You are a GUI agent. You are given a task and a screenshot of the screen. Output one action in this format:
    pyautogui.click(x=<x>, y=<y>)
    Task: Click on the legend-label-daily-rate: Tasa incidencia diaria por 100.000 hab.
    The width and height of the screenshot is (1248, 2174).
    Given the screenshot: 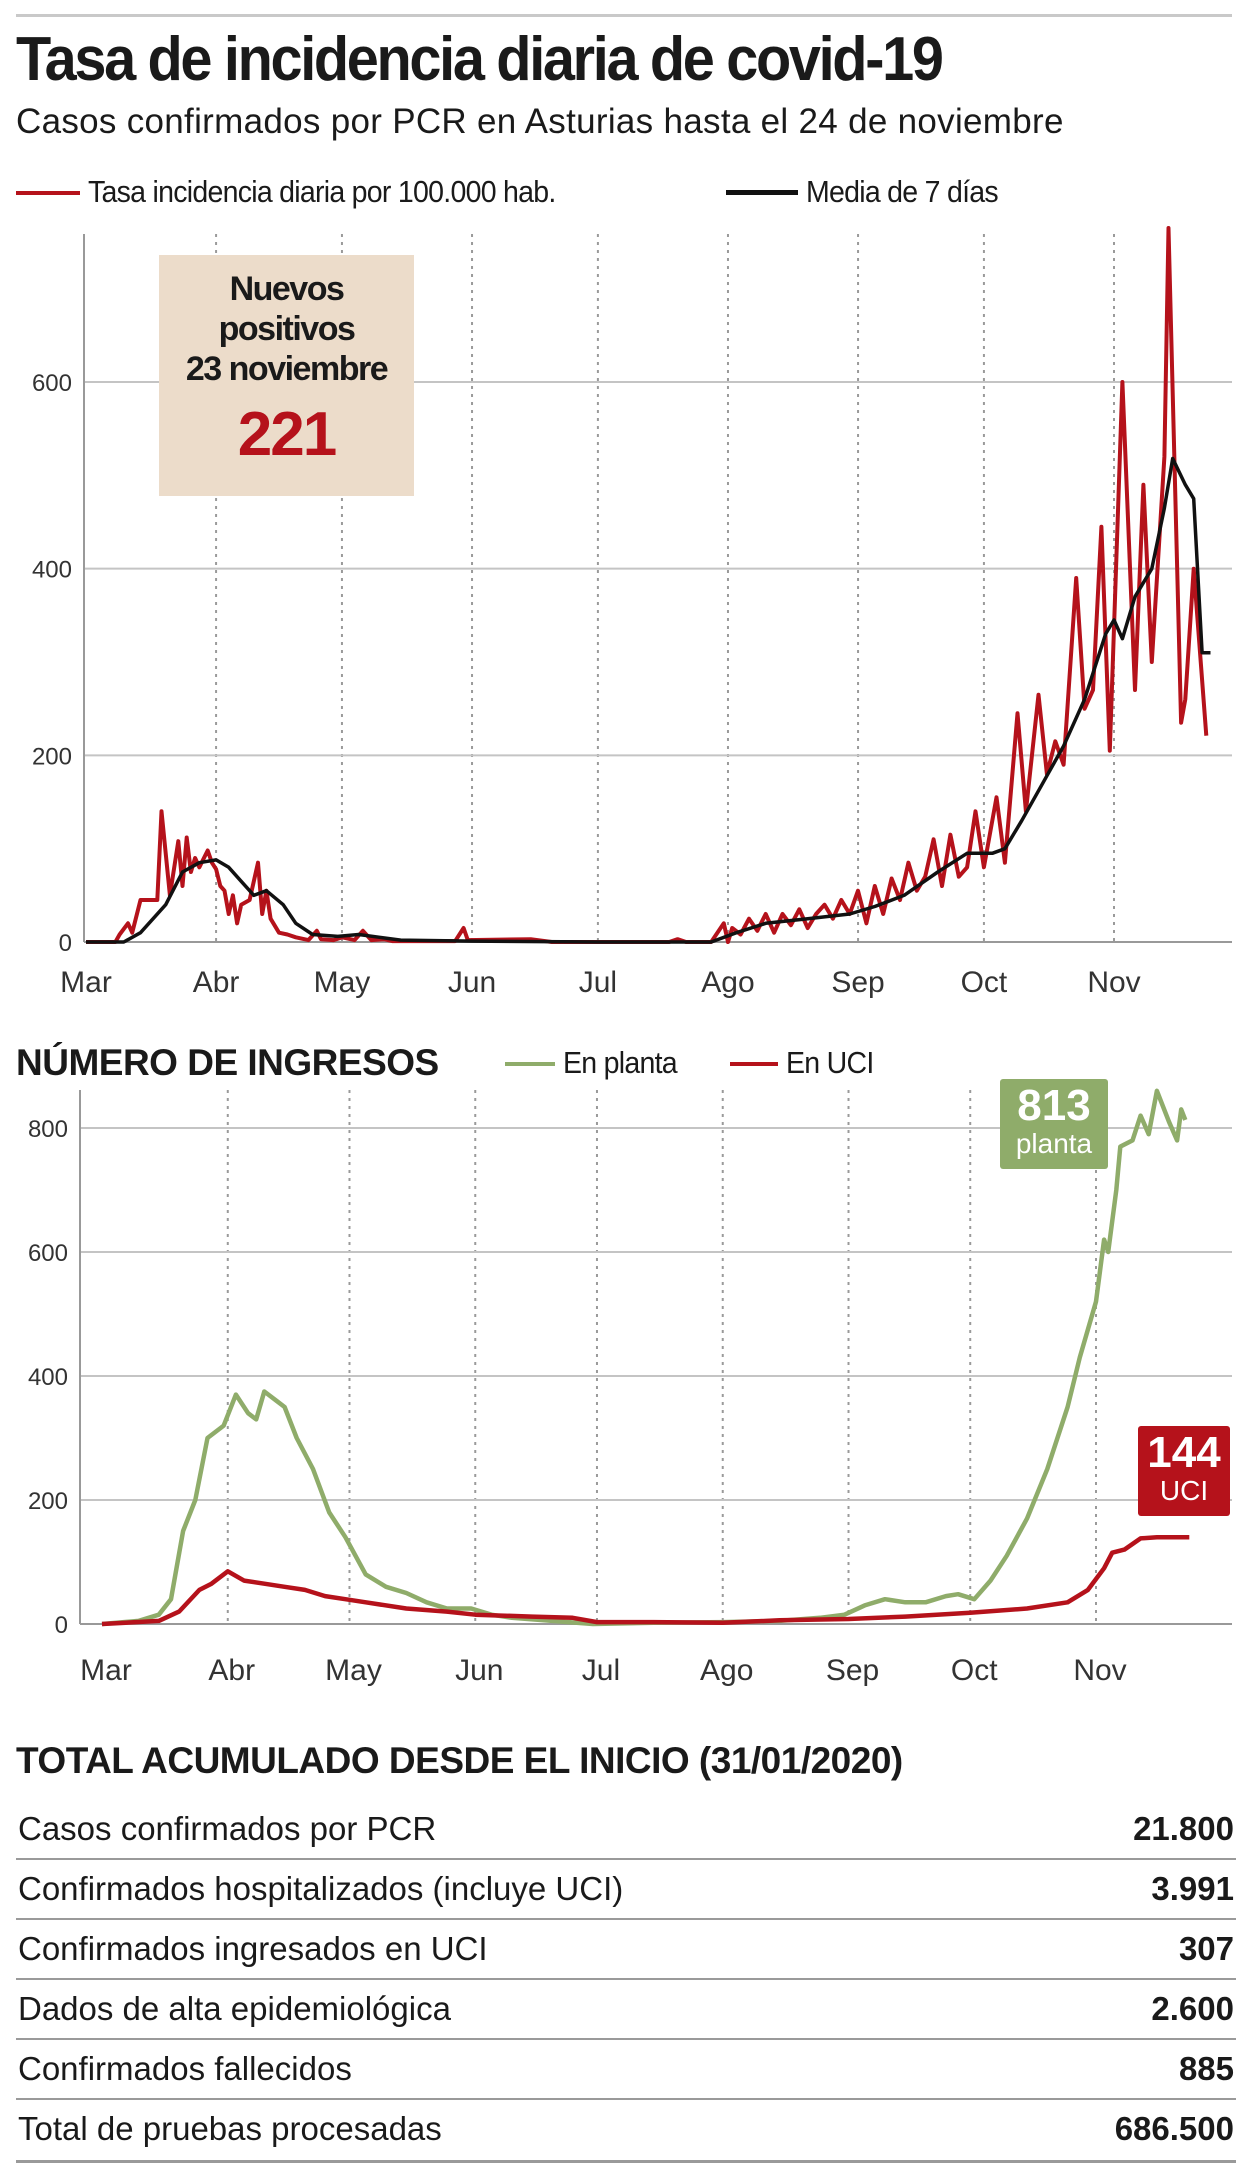 What is the action you would take?
    pyautogui.click(x=322, y=191)
    